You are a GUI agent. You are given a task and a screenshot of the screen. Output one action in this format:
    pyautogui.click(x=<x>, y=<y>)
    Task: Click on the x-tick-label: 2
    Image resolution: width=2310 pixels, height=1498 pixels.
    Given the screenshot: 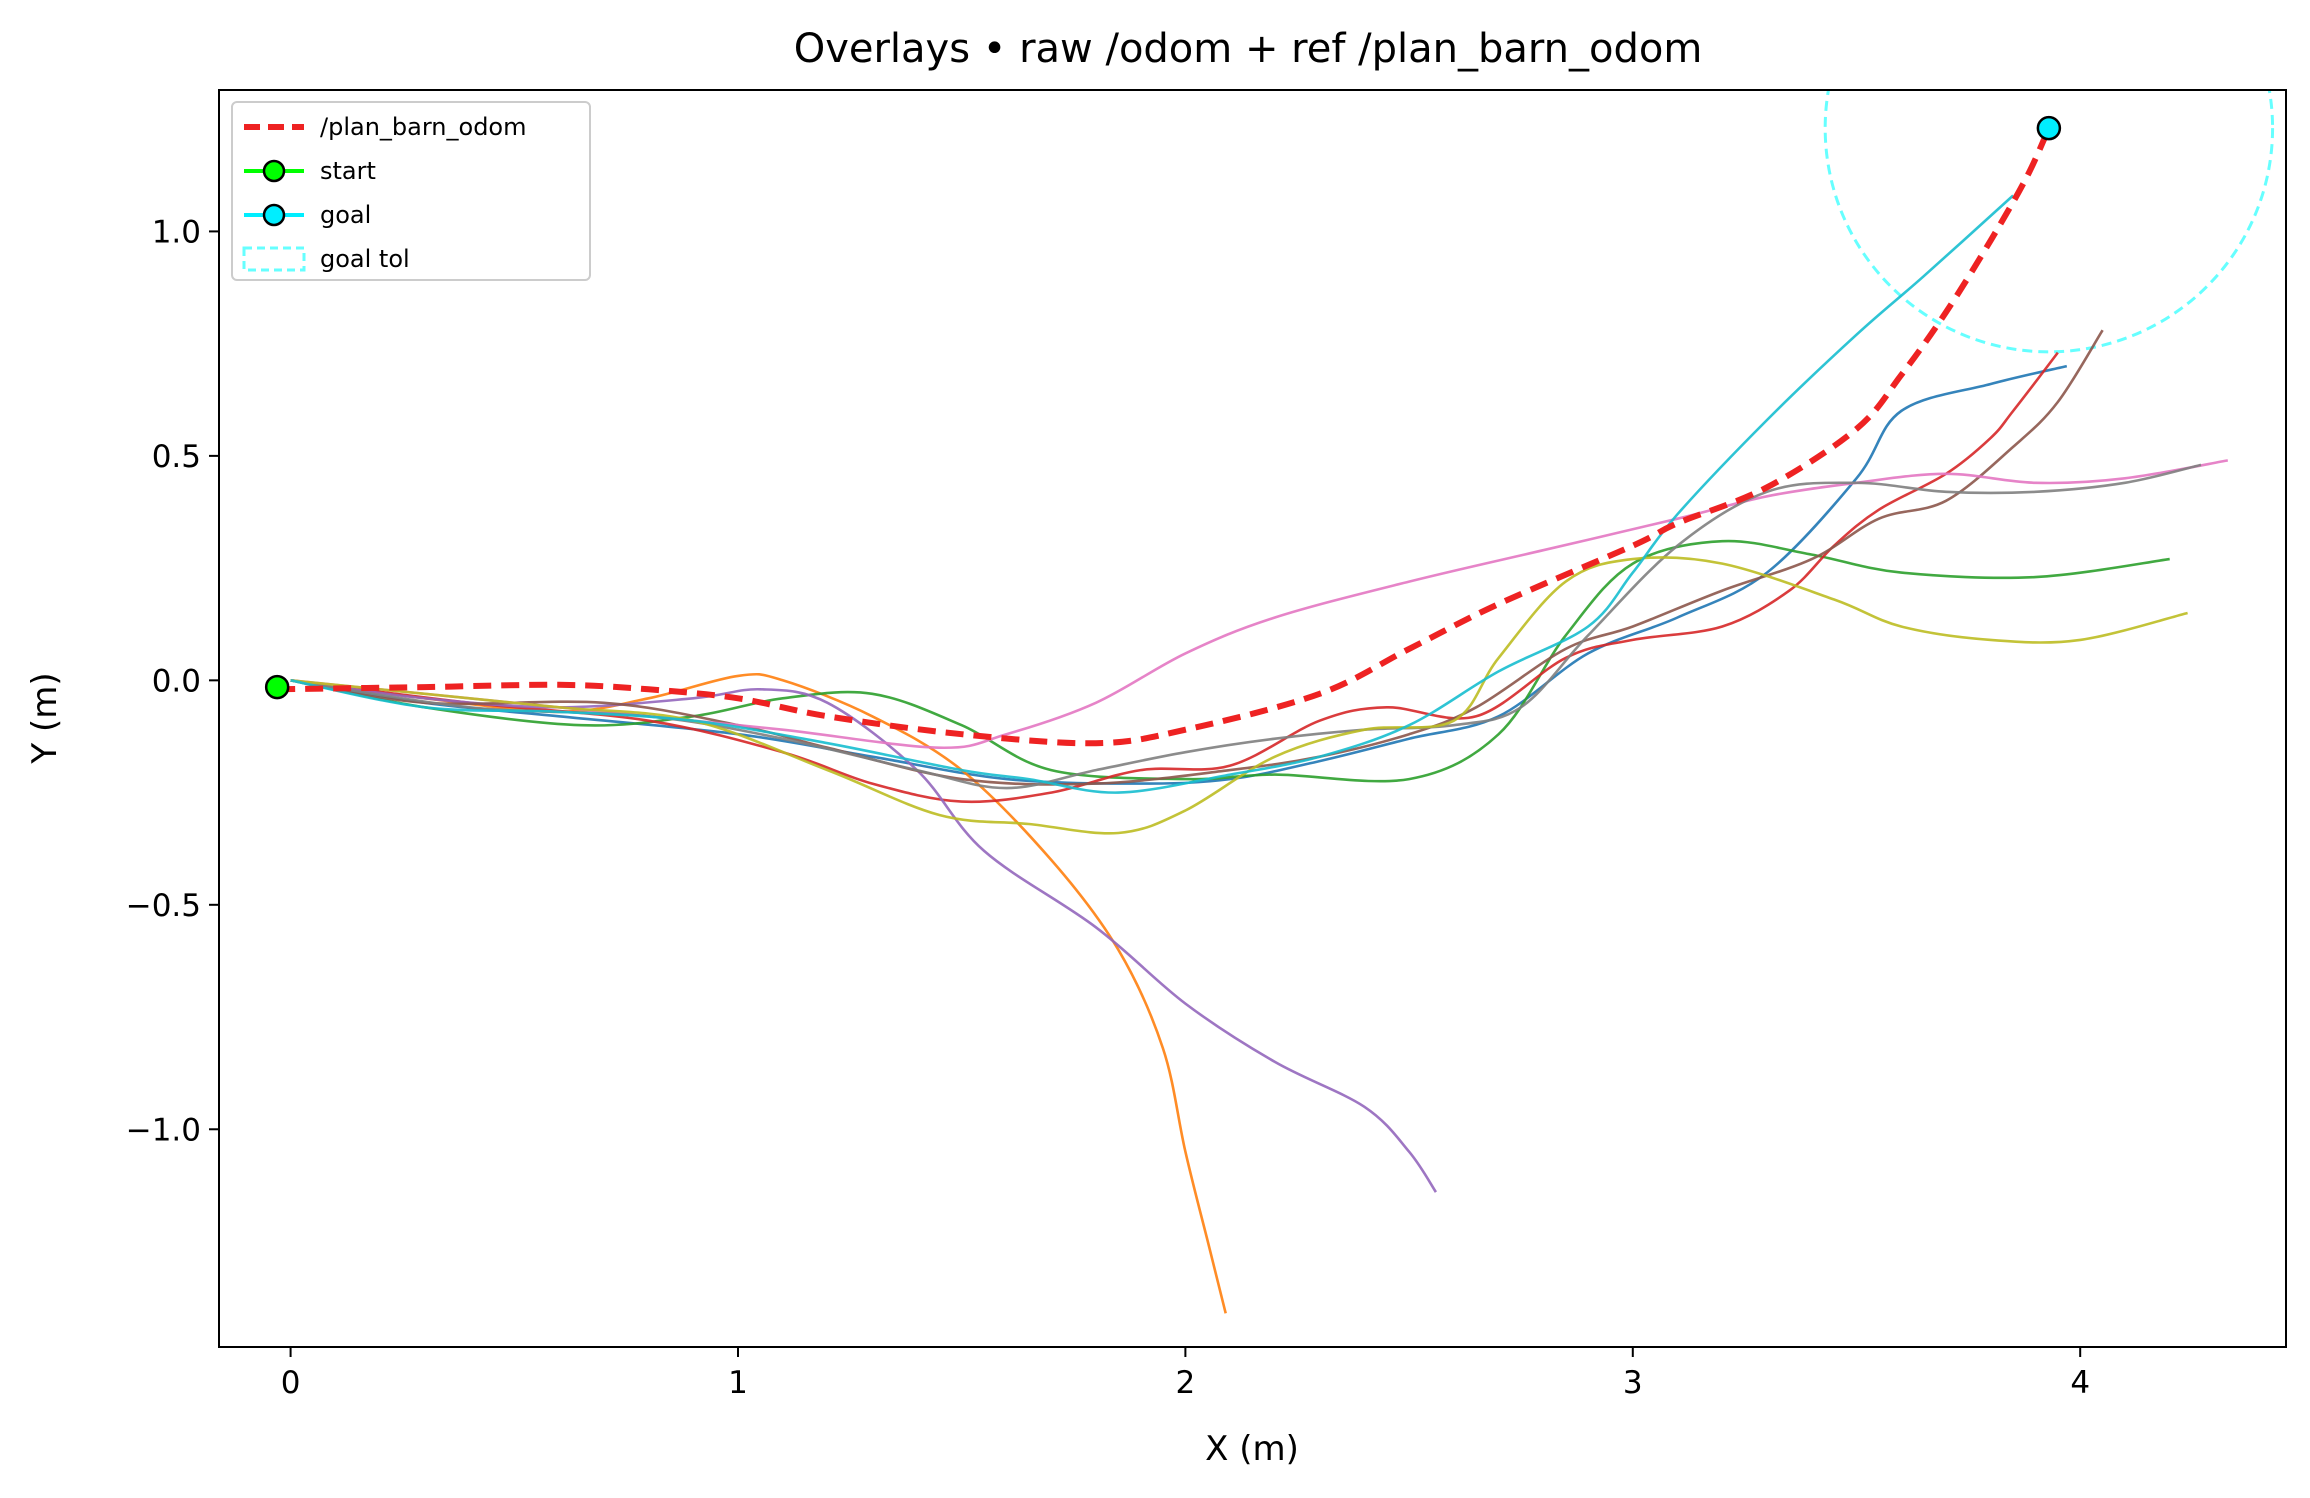 What is the action you would take?
    pyautogui.click(x=1186, y=1383)
    